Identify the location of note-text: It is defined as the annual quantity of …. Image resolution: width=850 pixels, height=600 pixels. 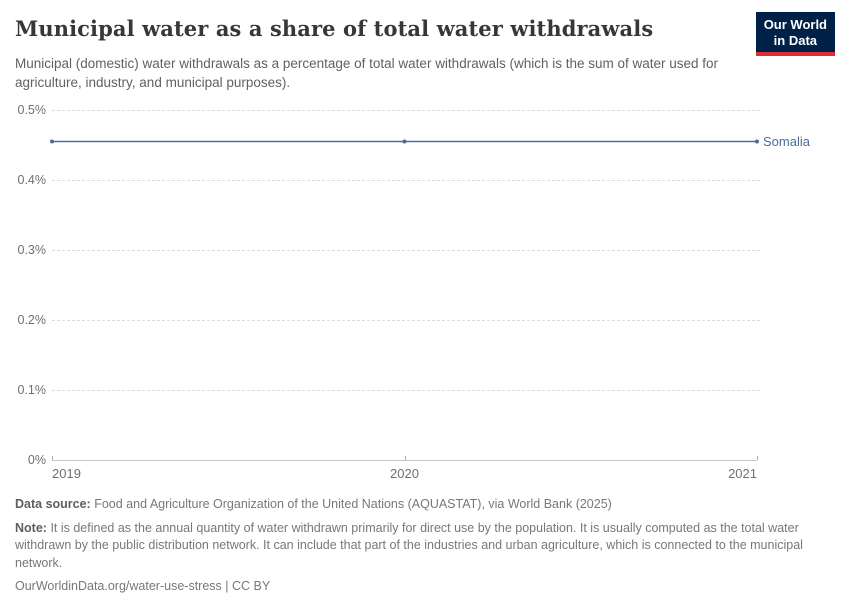
(409, 545).